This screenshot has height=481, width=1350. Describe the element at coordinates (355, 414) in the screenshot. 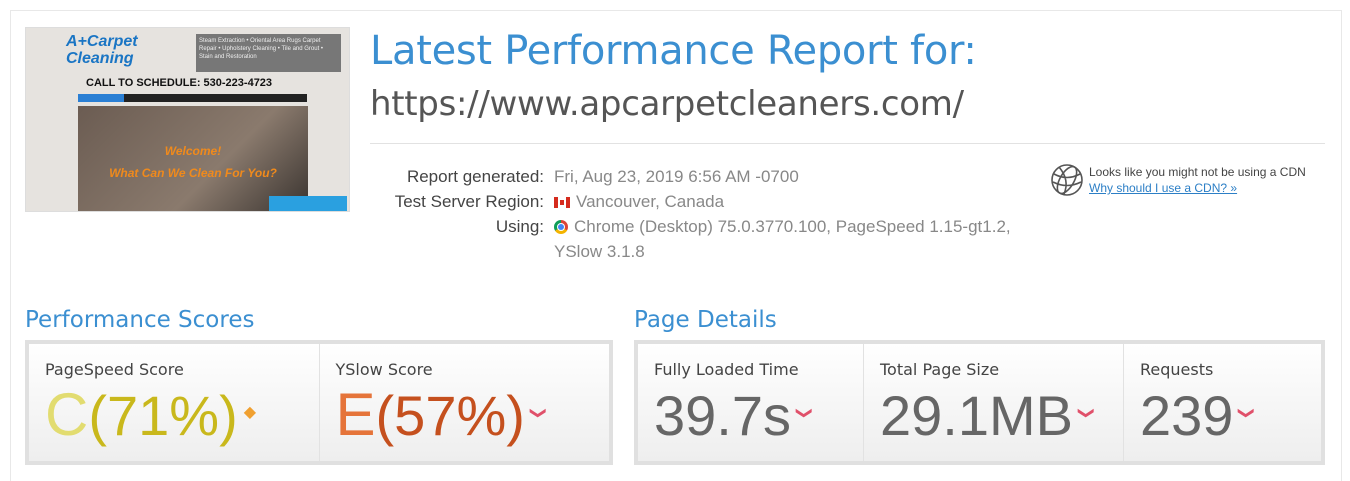

I see `yslow-grade: E` at that location.